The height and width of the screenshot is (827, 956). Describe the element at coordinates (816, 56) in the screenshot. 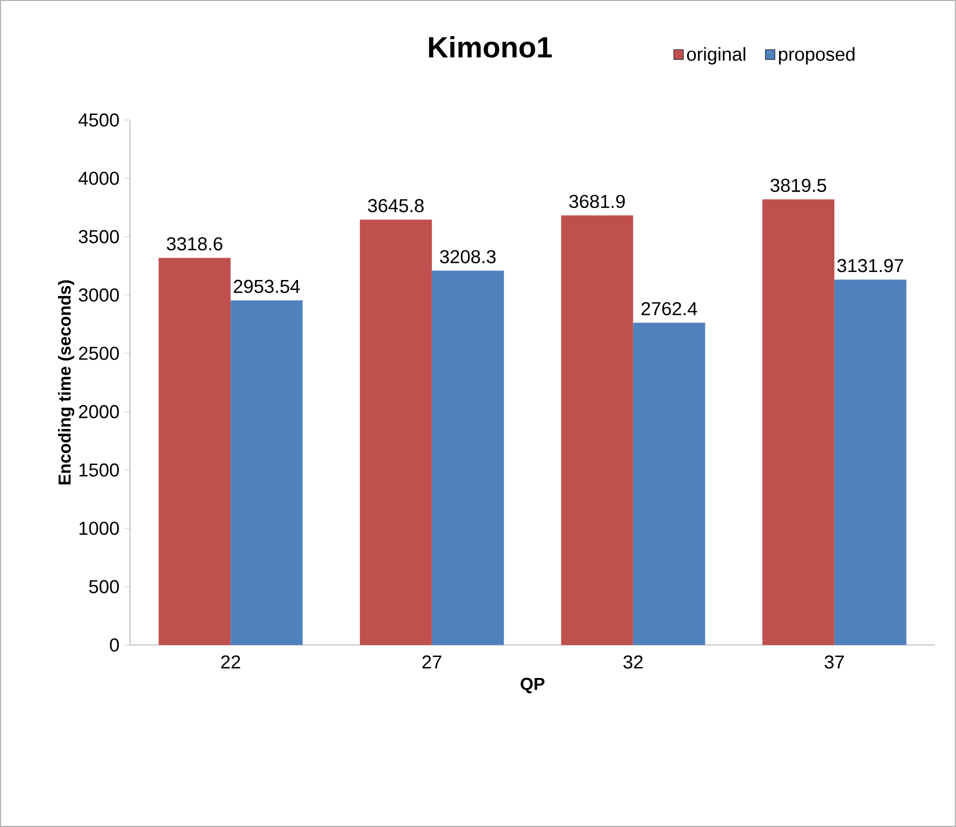

I see `legend-label: proposed` at that location.